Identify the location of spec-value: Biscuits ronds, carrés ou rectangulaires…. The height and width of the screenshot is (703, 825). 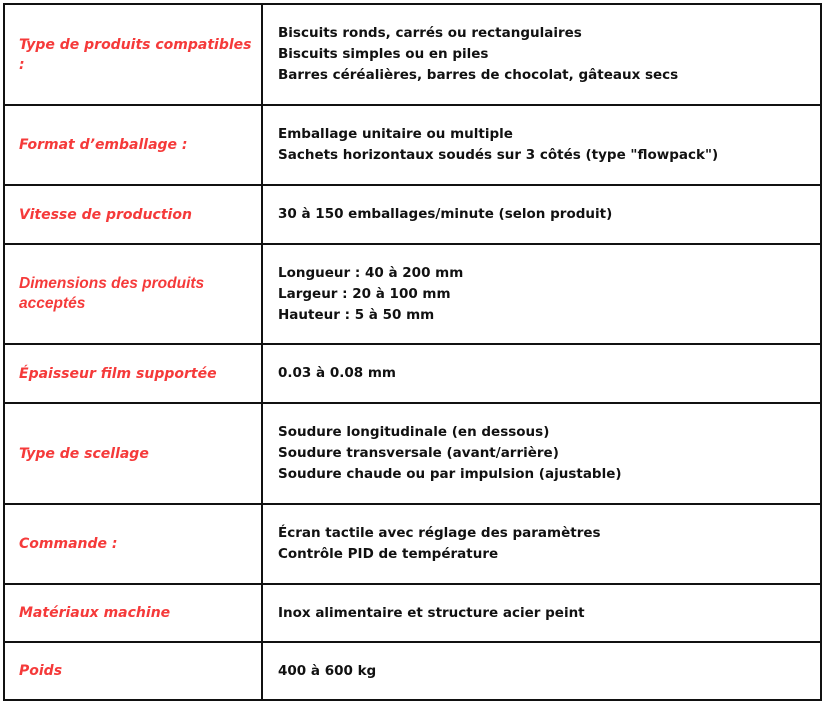
(541, 54).